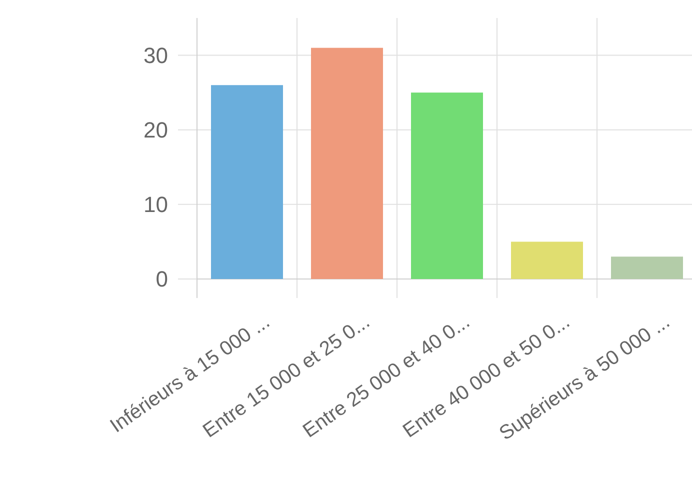  What do you see at coordinates (156, 205) in the screenshot?
I see `y-tick-label: 10` at bounding box center [156, 205].